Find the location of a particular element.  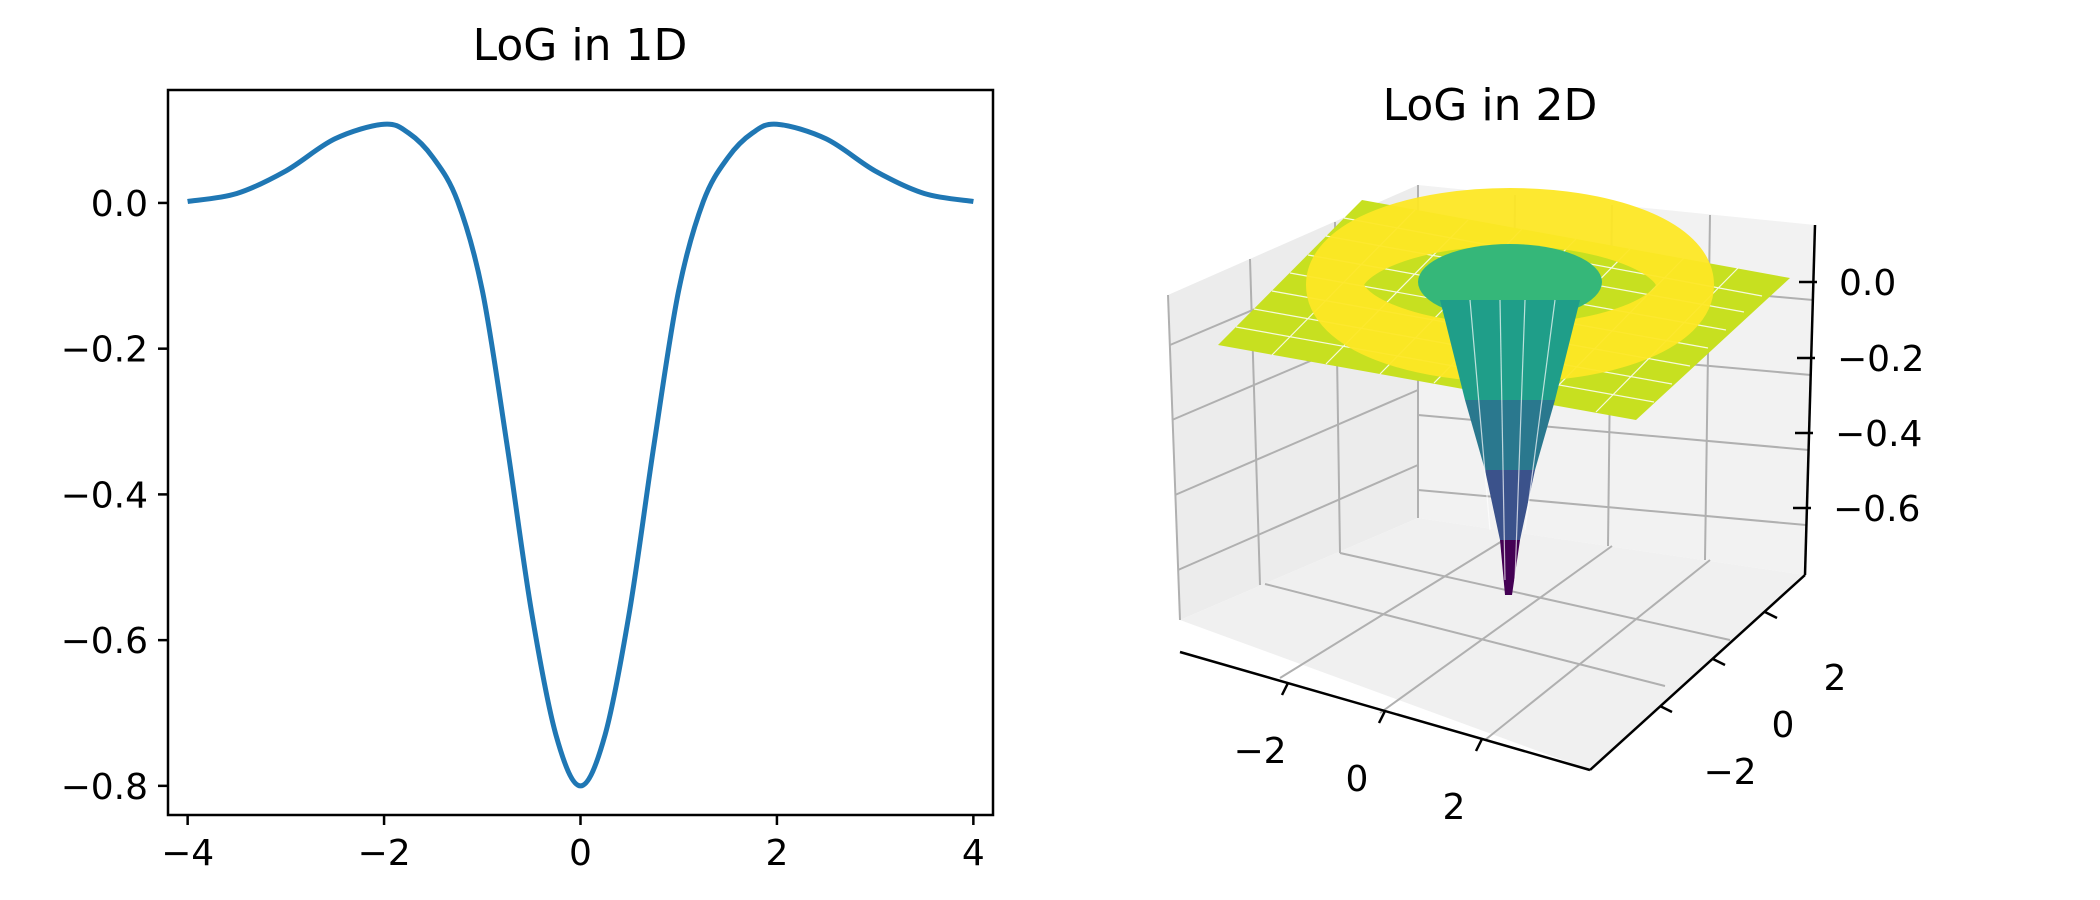

y-axis-ticks: 0.0 −0.2 −0.4 −0.6 −0.8 is located at coordinates (114, 496).